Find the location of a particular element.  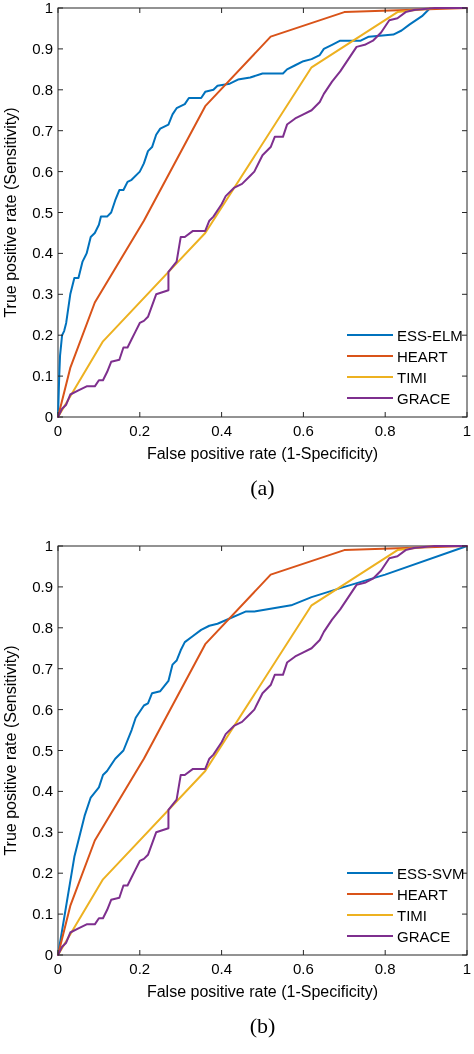

text: (b) is located at coordinates (262, 1025).